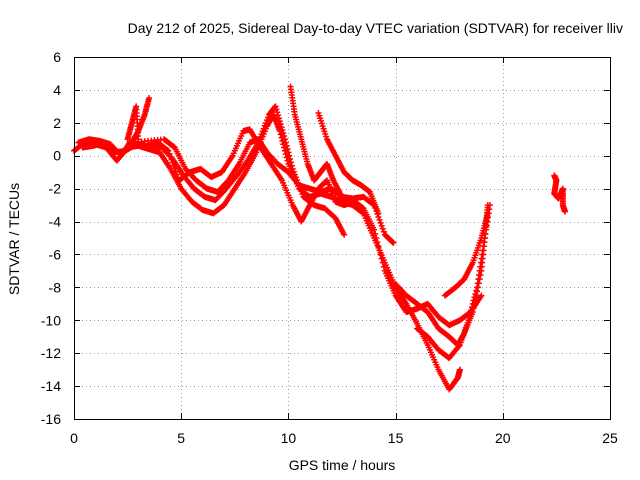 This screenshot has width=640, height=480. What do you see at coordinates (396, 438) in the screenshot?
I see `x-tick-label: 15` at bounding box center [396, 438].